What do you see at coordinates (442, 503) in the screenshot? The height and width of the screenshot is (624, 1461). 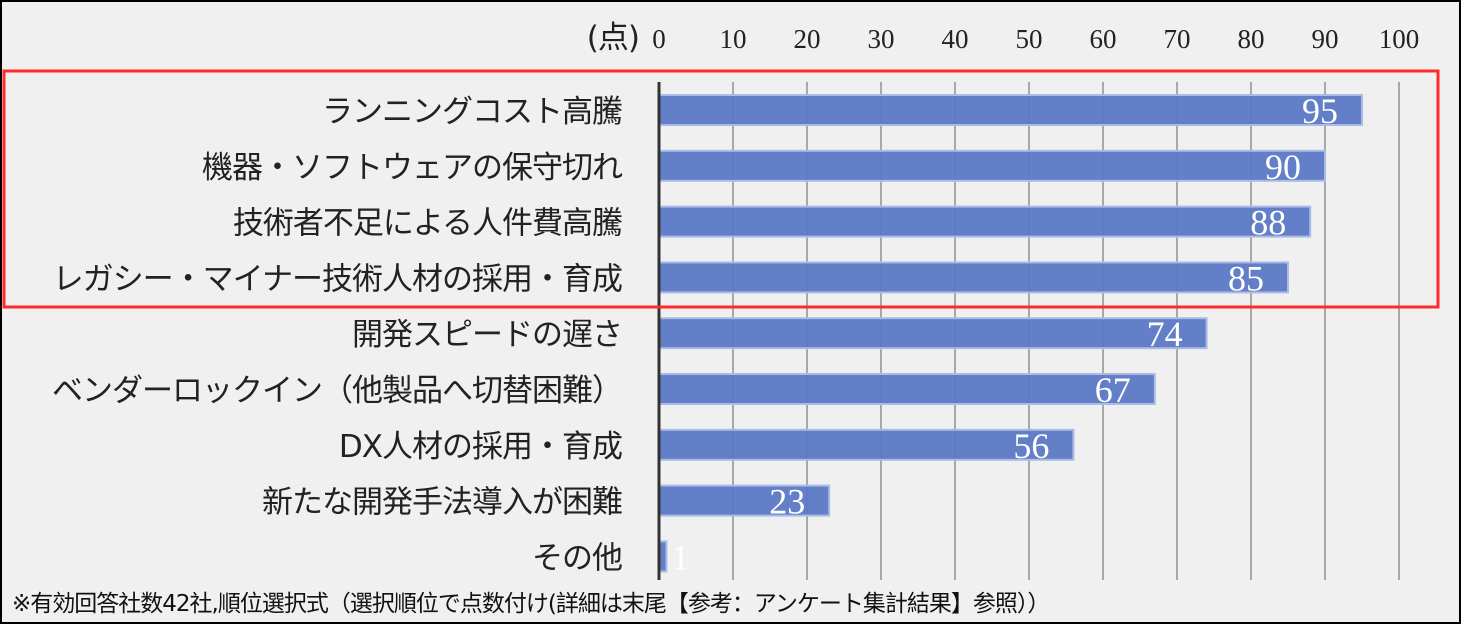 I see `category-label: 新たな開発手法導入が困難` at bounding box center [442, 503].